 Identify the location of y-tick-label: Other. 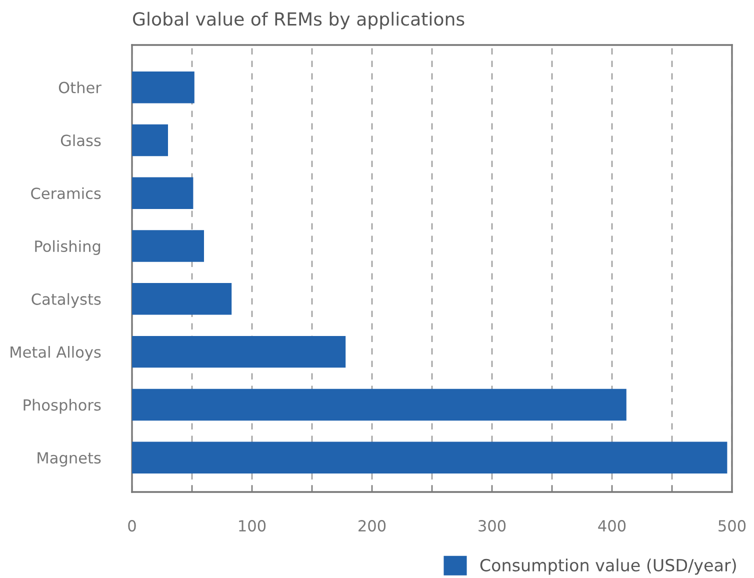
(80, 88).